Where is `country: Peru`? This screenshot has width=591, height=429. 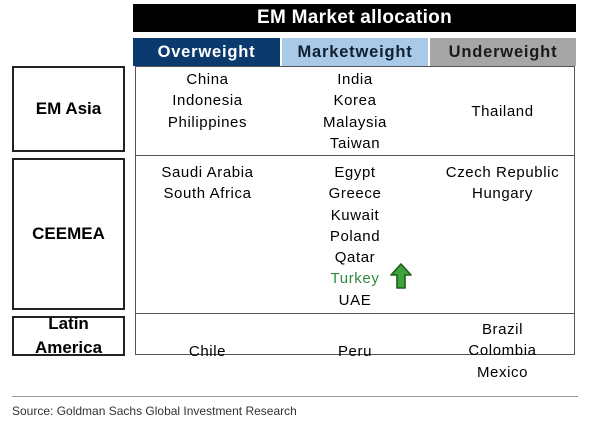 country: Peru is located at coordinates (355, 351).